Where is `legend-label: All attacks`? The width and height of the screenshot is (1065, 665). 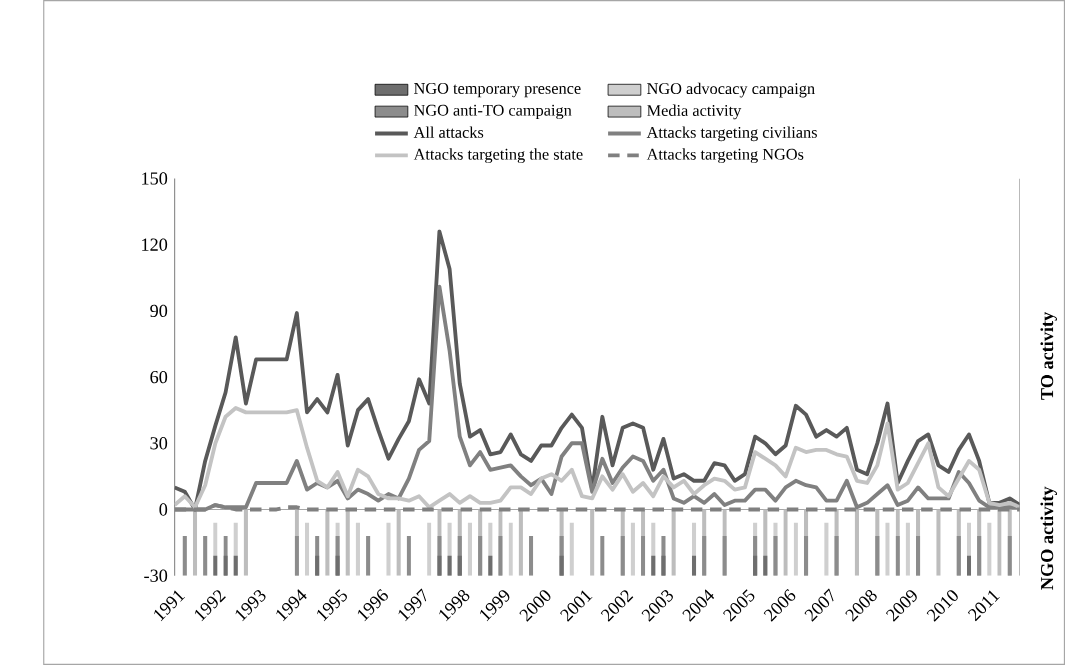 legend-label: All attacks is located at coordinates (448, 132).